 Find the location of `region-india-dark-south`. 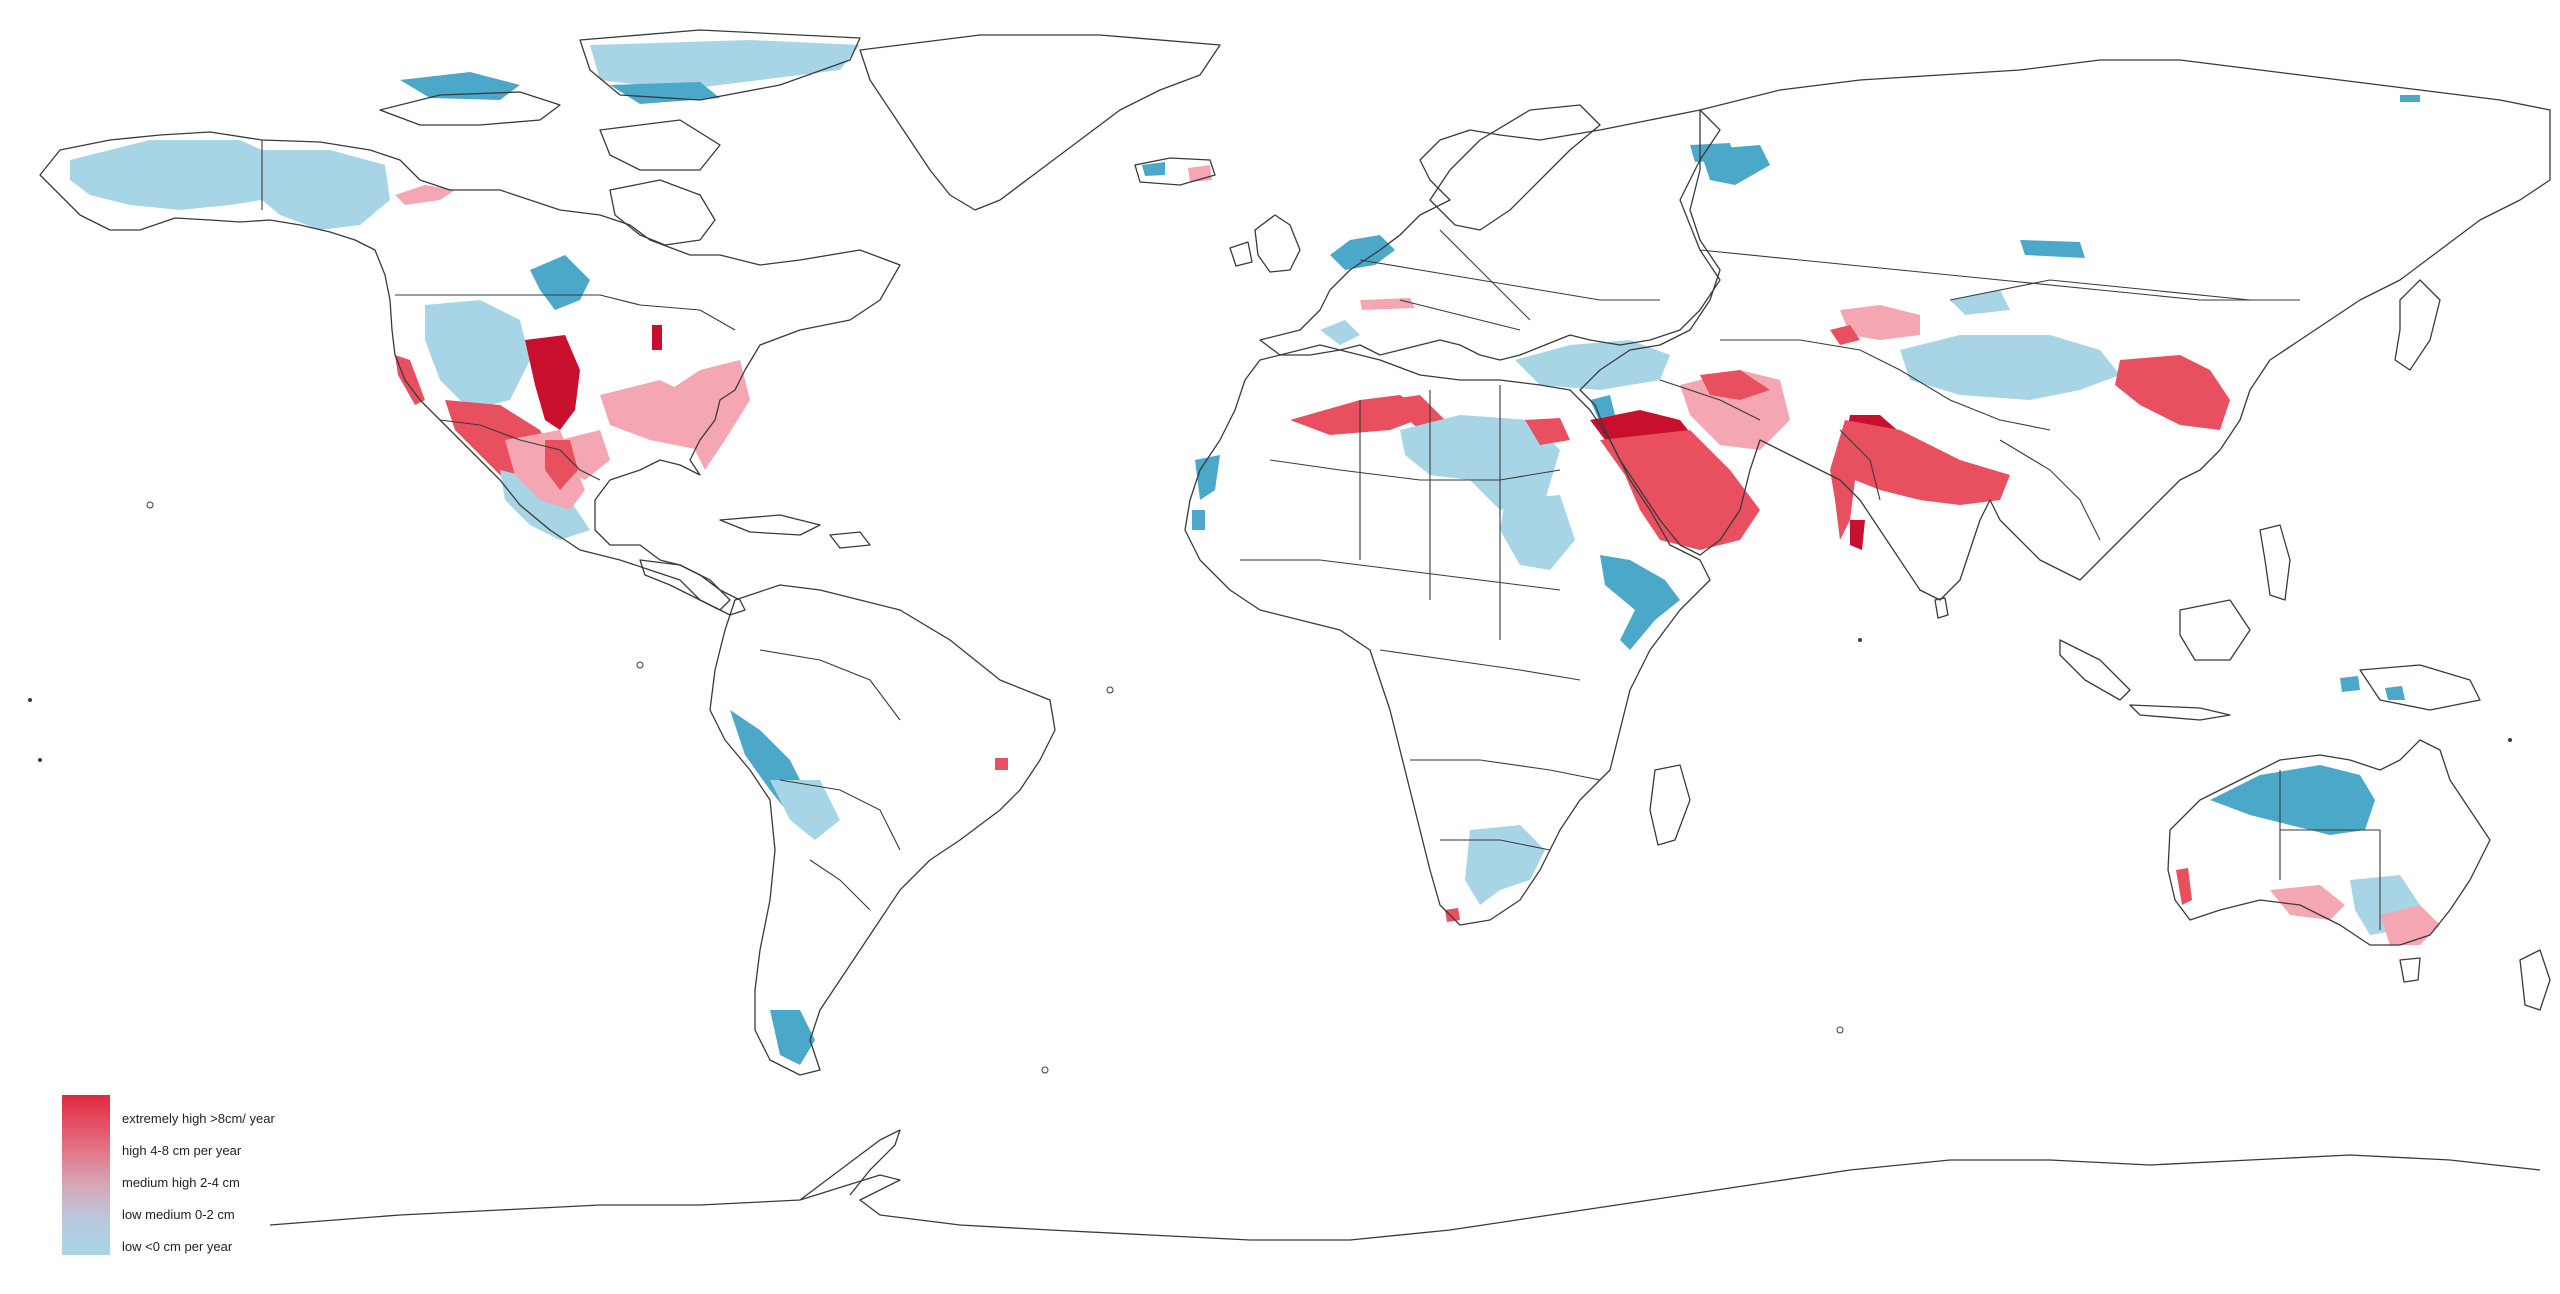

region-india-dark-south is located at coordinates (1857, 535).